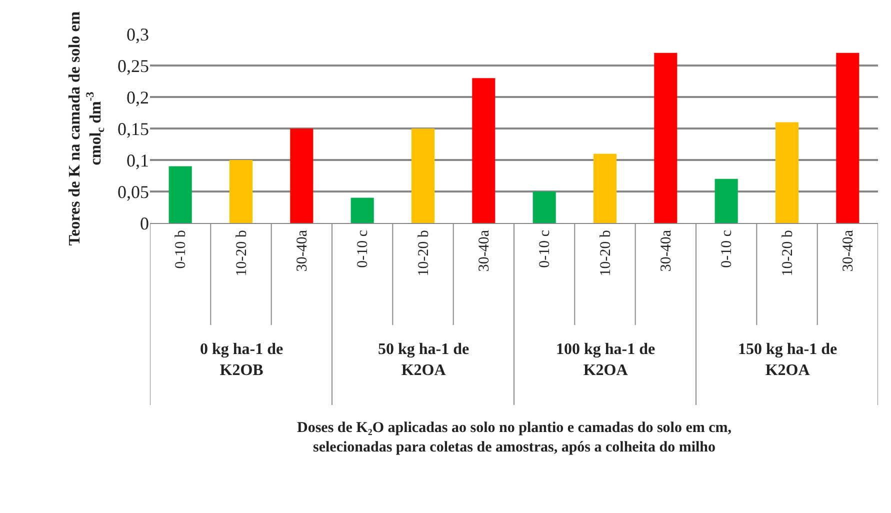 Image resolution: width=891 pixels, height=513 pixels. I want to click on text: 100 kg ha-1 de K2OA, so click(606, 360).